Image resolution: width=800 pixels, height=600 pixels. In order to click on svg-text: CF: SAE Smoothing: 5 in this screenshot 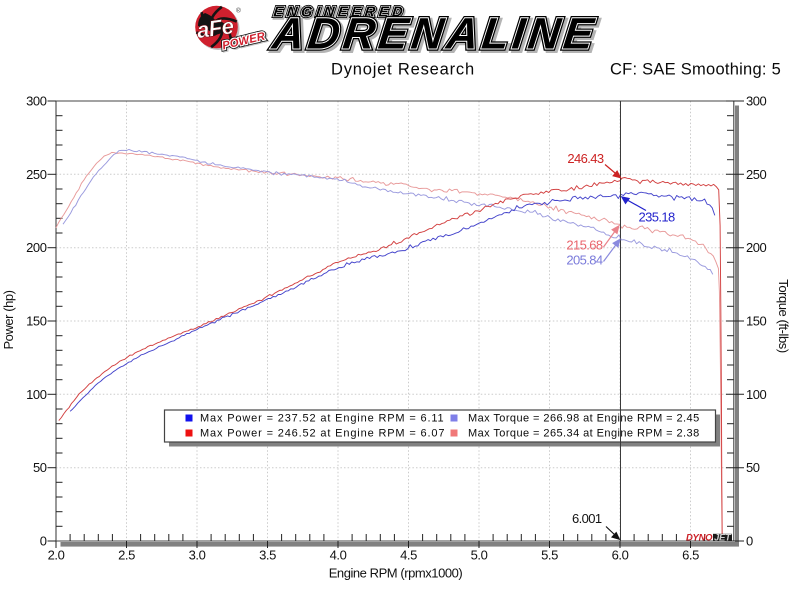, I will do `click(695, 70)`.